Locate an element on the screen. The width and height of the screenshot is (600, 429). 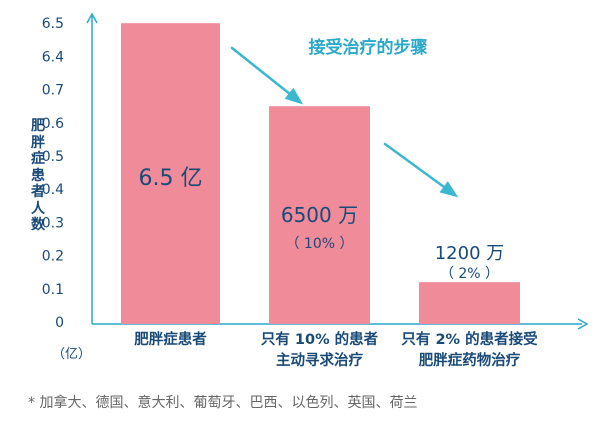
y-tick-label: 0.7 is located at coordinates (53, 91).